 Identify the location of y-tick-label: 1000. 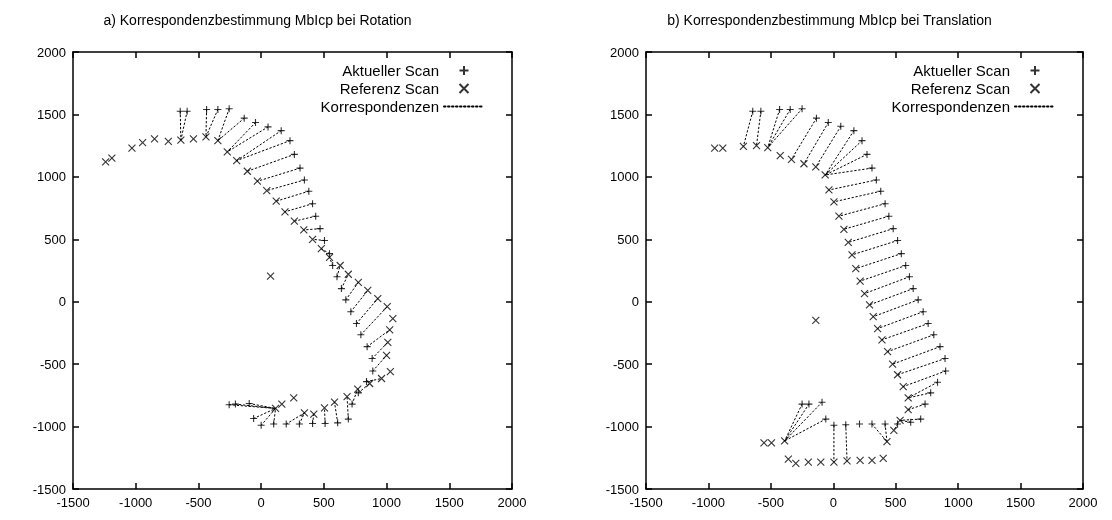
(51, 177).